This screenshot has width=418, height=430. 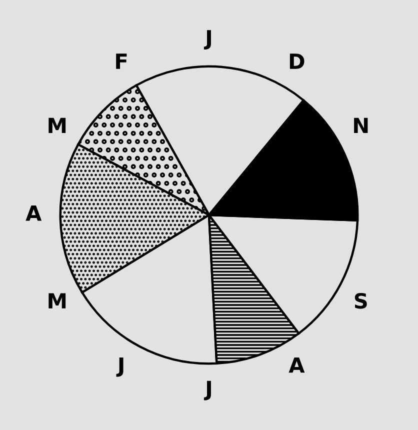 I want to click on text: N, so click(x=361, y=126).